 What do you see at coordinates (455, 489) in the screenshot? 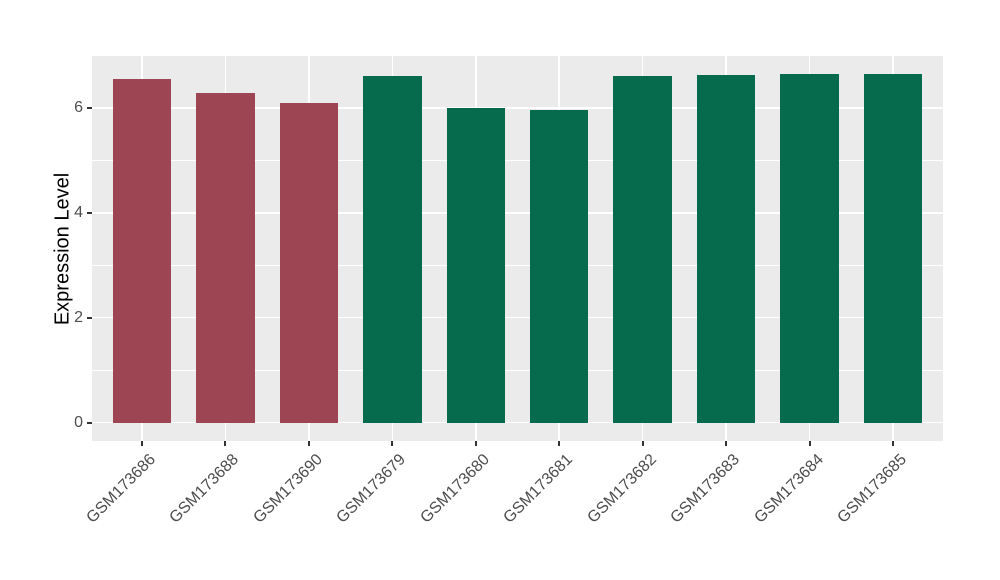
I see `x-tick-label: GSM173680` at bounding box center [455, 489].